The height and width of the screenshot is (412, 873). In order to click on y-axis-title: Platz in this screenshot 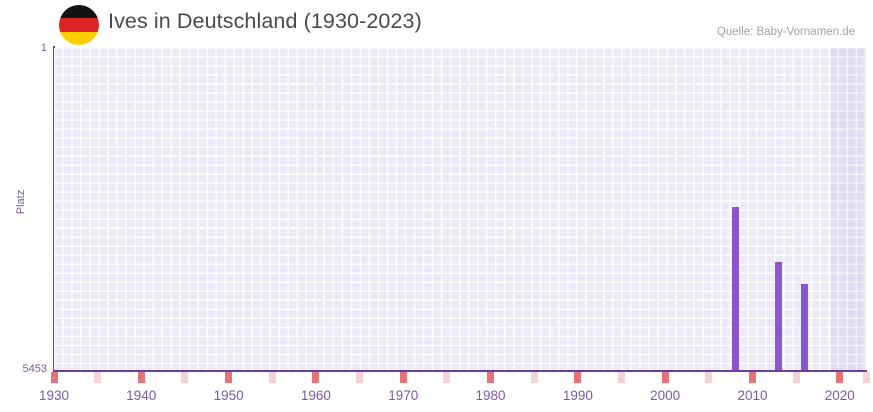, I will do `click(21, 202)`.